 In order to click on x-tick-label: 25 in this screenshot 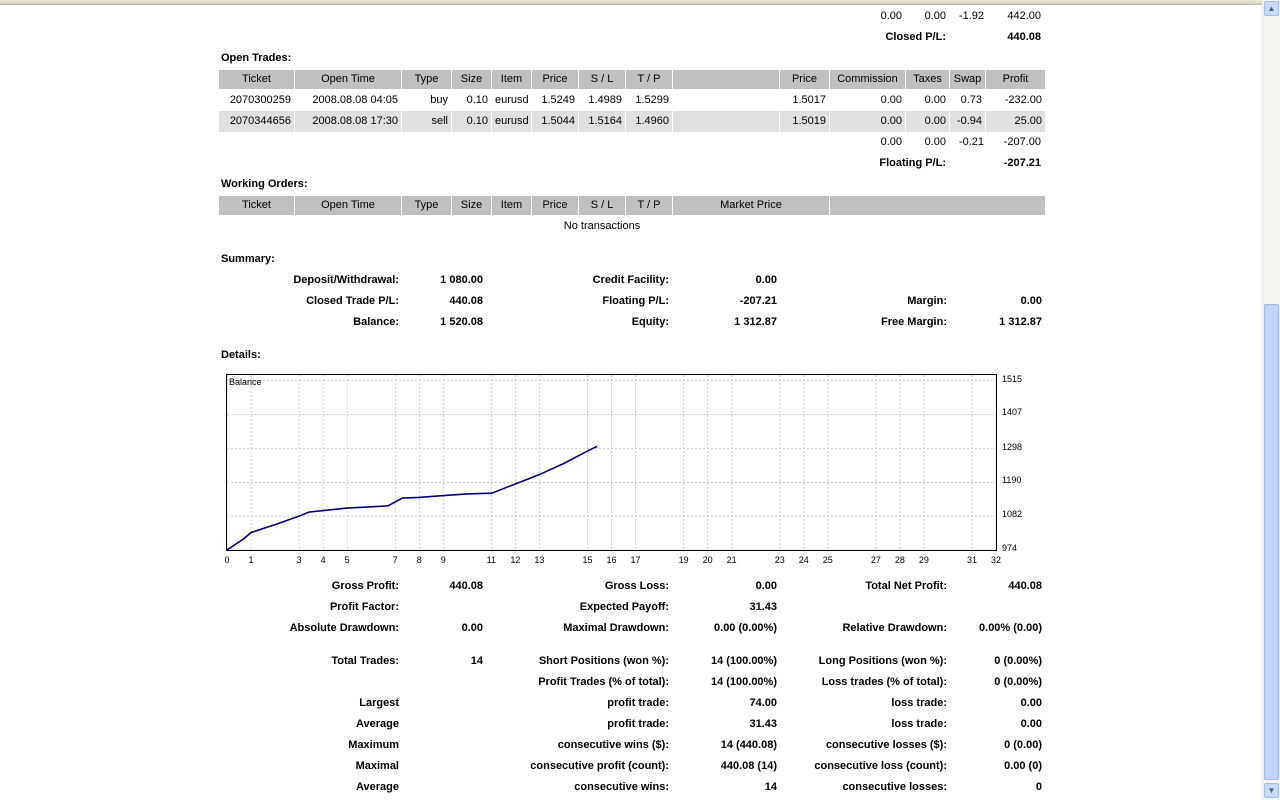, I will do `click(827, 560)`.